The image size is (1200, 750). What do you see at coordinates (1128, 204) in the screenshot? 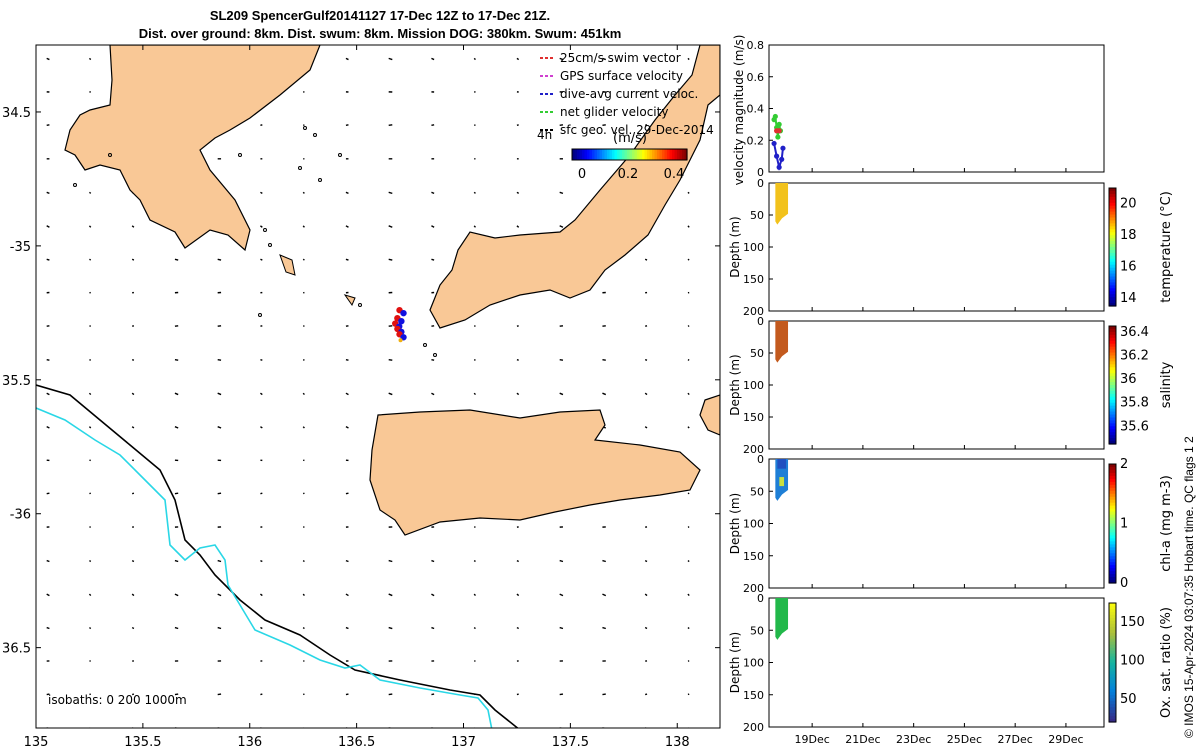
I see `depth-colorbar-tick-label: 20` at bounding box center [1128, 204].